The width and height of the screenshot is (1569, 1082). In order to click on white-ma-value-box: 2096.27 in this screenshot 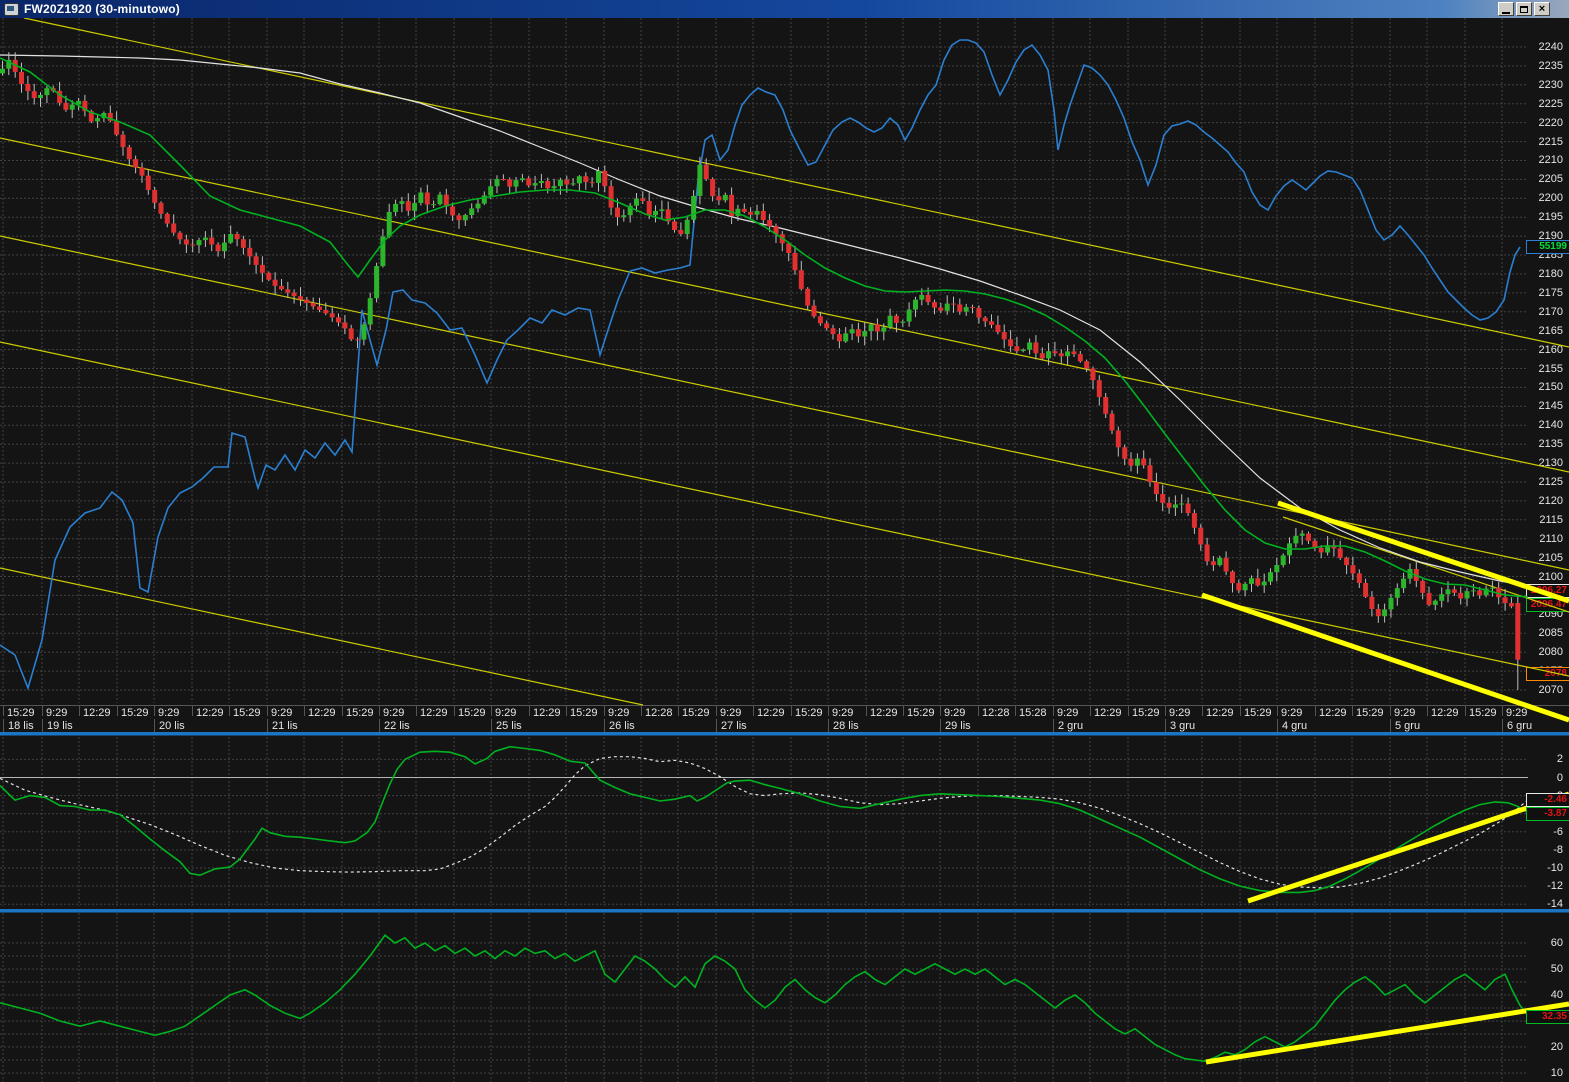, I will do `click(1547, 591)`.